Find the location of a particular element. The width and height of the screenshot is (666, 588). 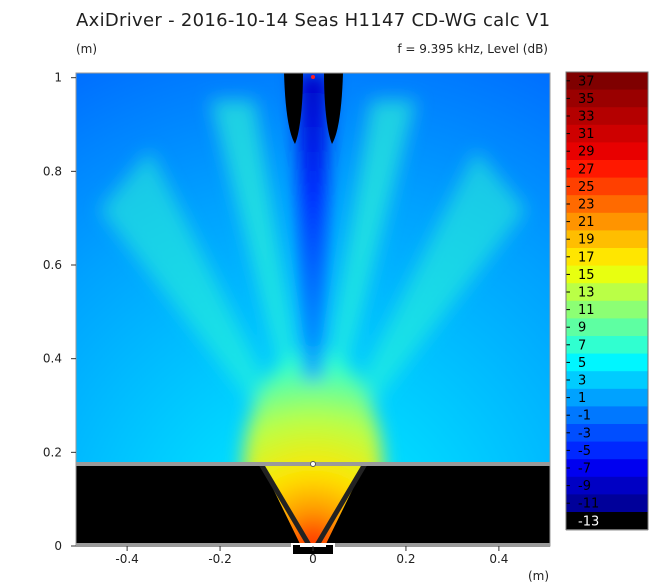

x-tick-label: 0.4 is located at coordinates (498, 559).